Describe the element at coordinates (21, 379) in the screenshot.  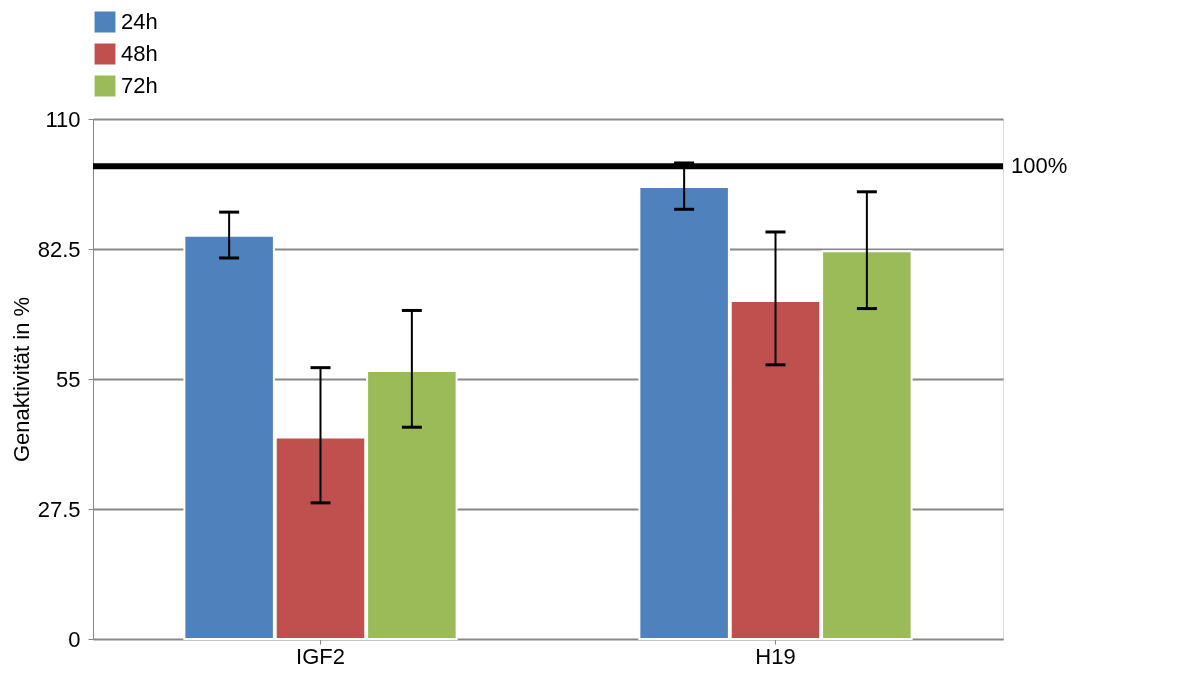
I see `y-axis-title: Genaktivität in %` at that location.